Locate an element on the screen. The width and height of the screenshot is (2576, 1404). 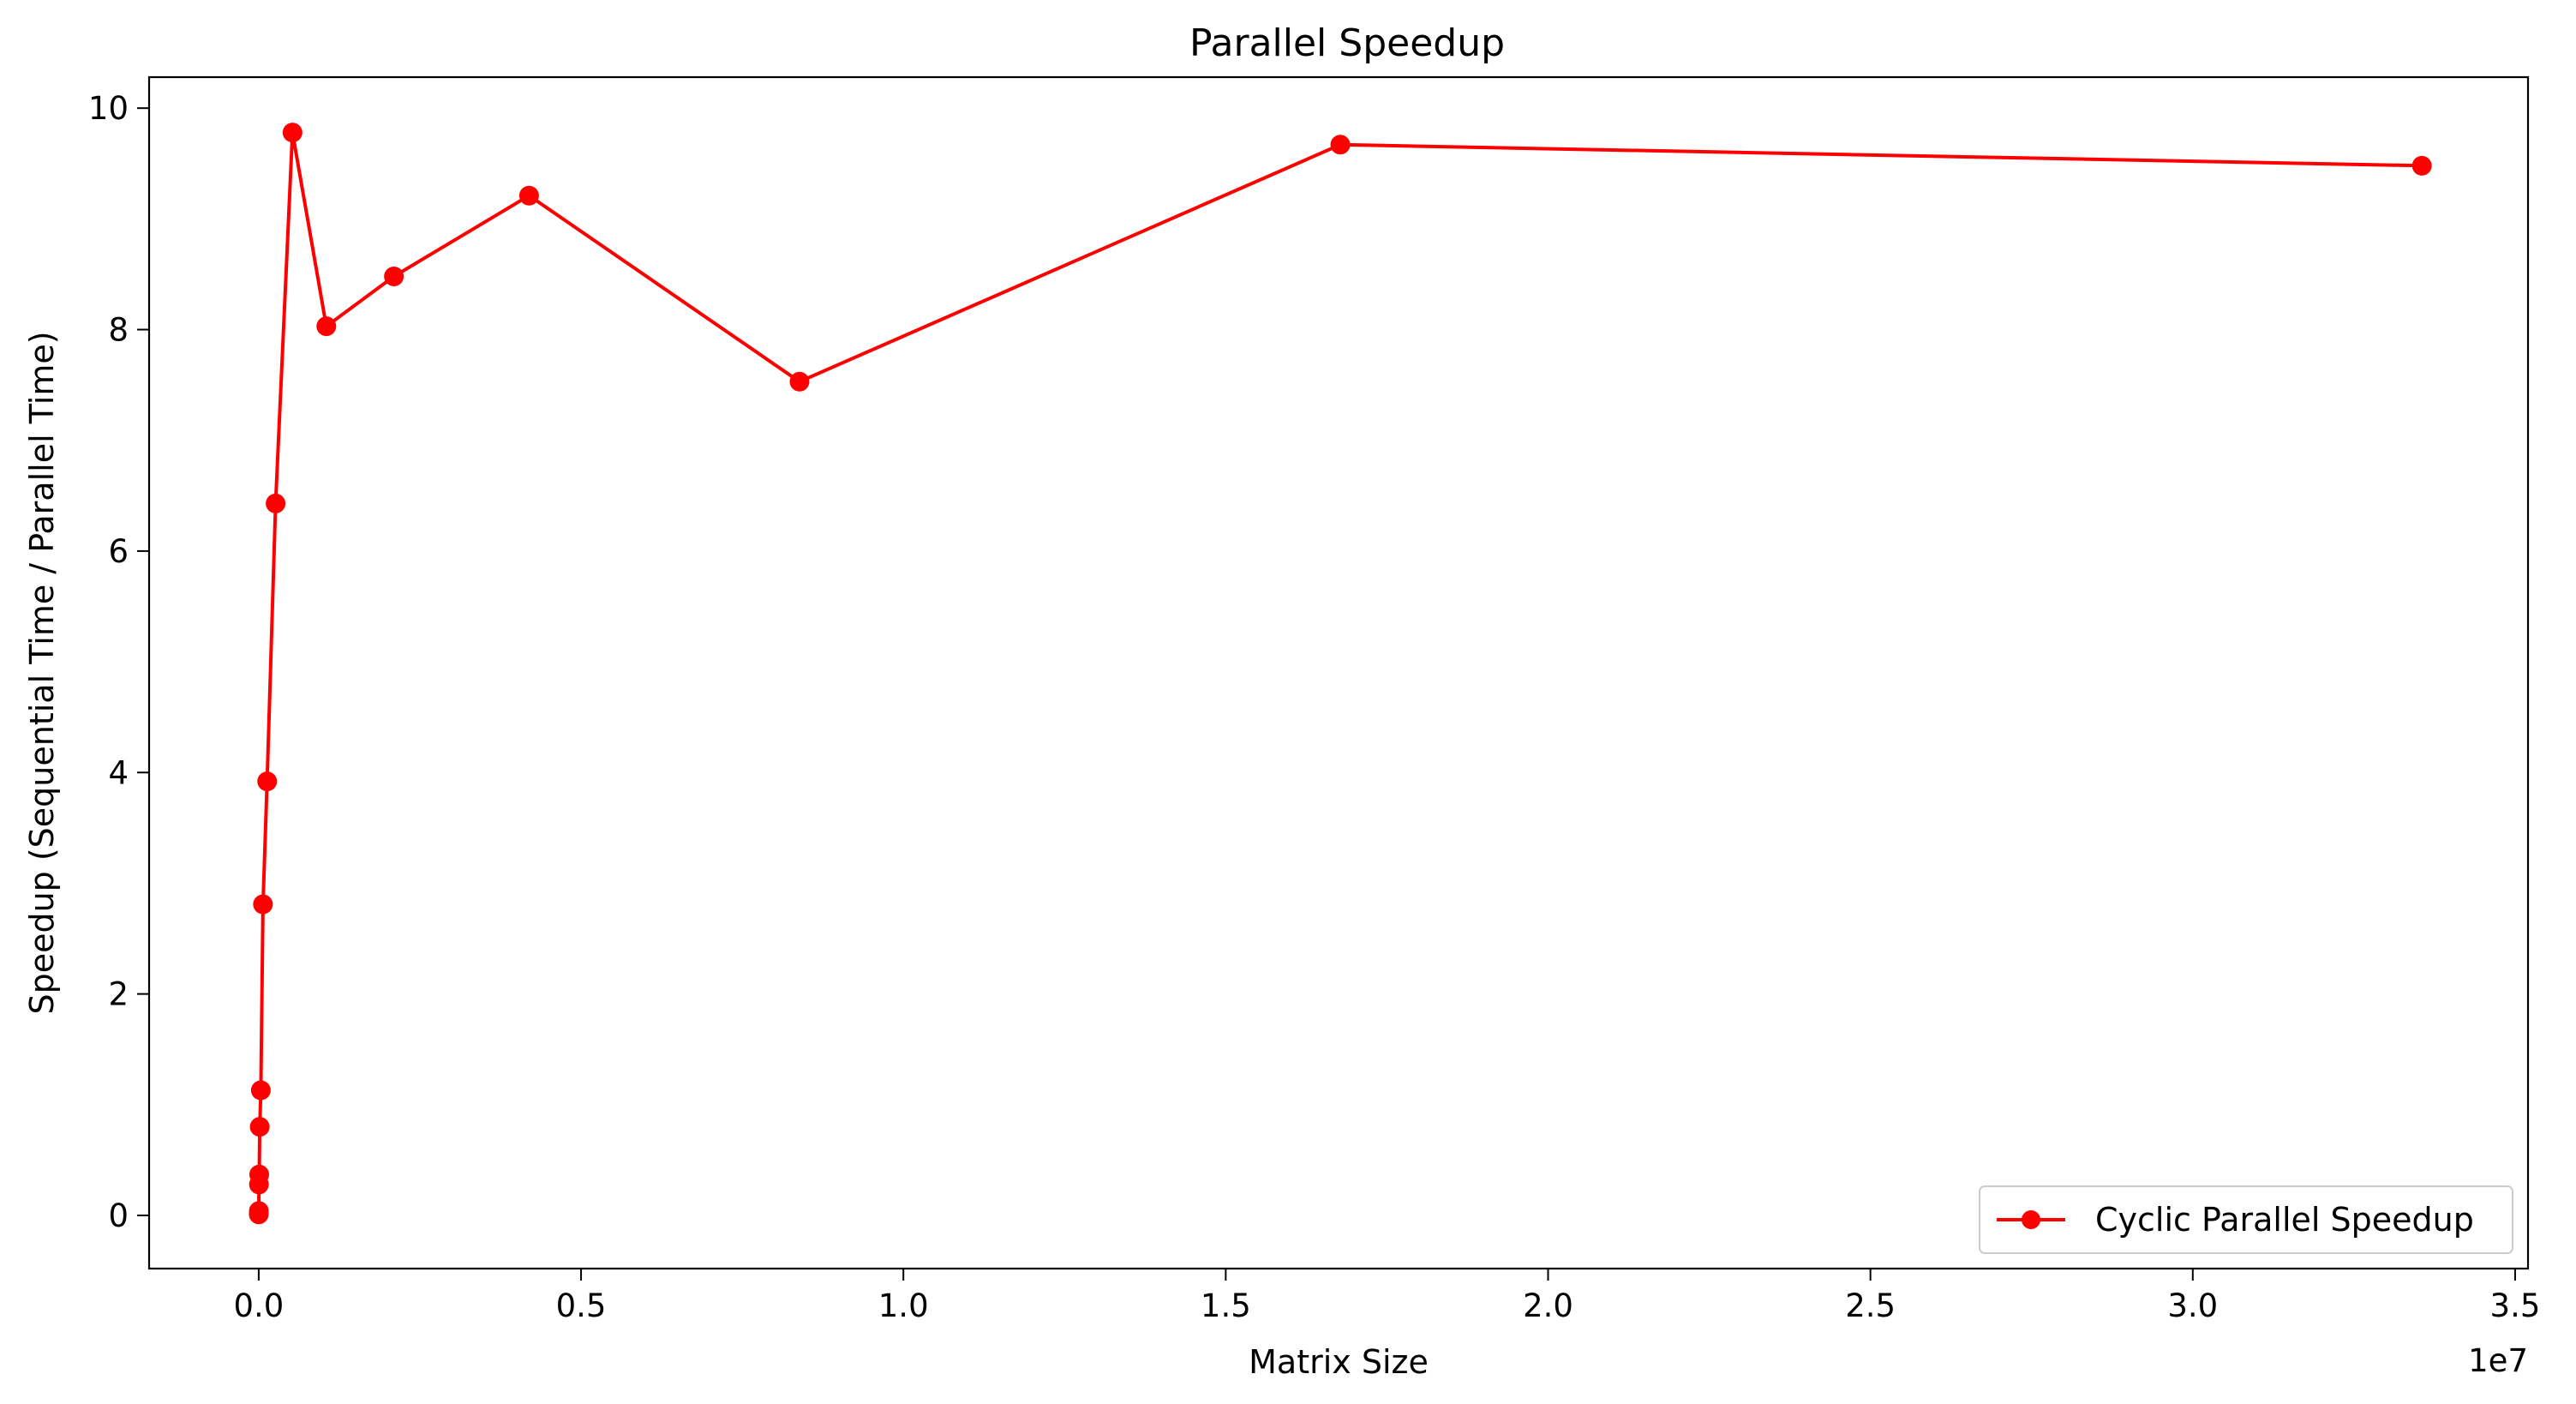
legend-marker-swatch is located at coordinates (2031, 1219).